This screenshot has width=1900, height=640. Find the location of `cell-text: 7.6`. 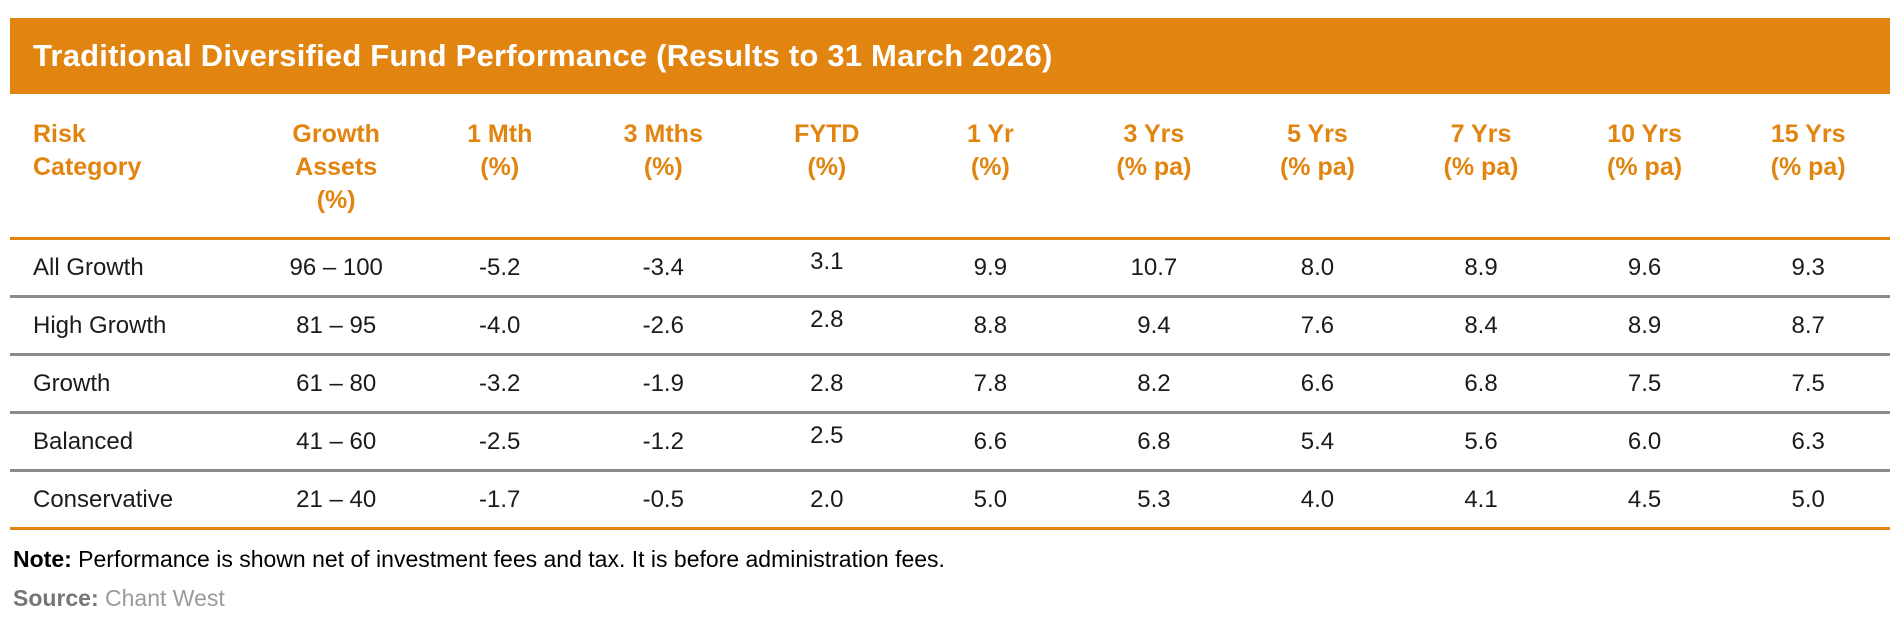

cell-text: 7.6 is located at coordinates (1317, 325).